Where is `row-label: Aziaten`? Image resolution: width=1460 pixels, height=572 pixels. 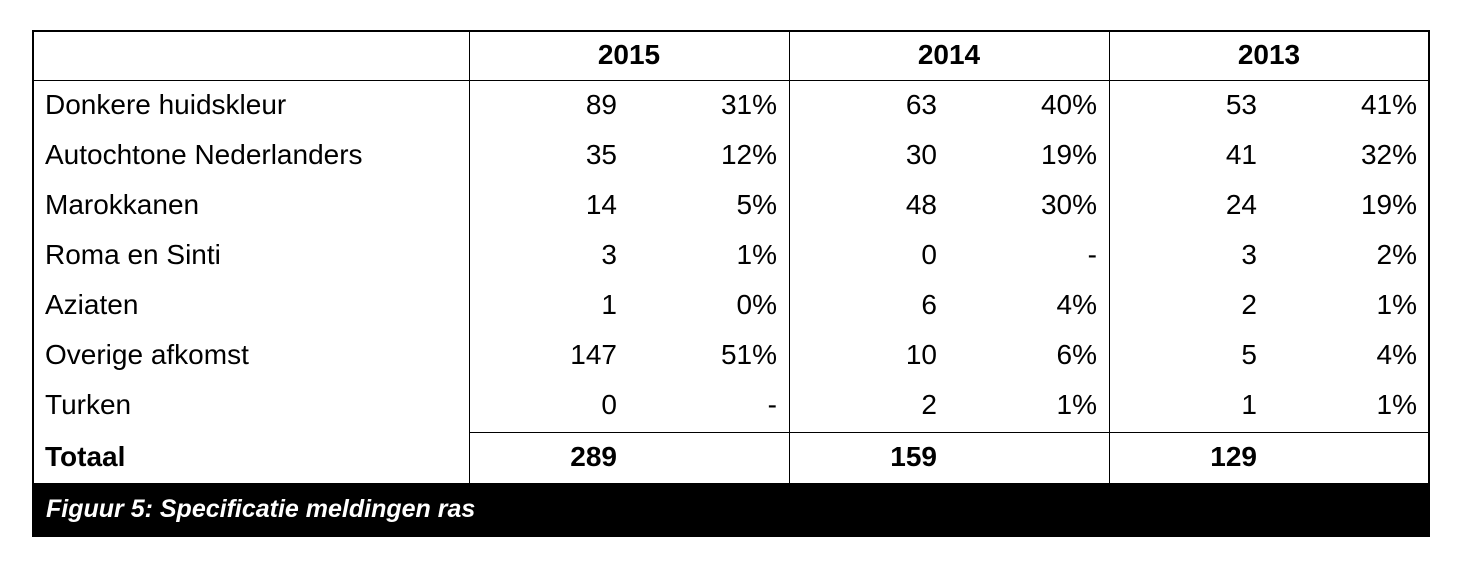 row-label: Aziaten is located at coordinates (92, 304).